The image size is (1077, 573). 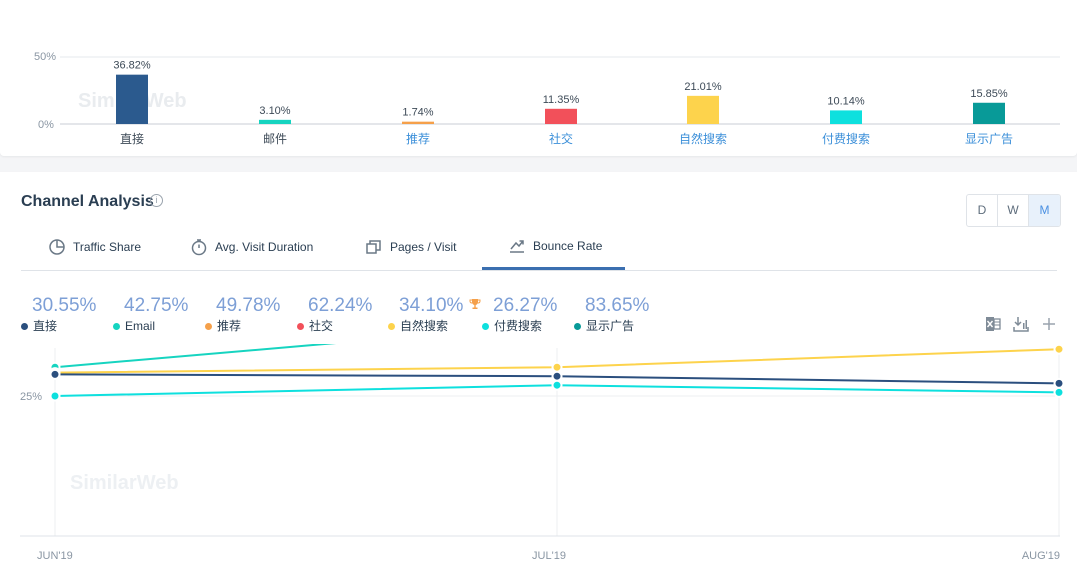 I want to click on download-icon, so click(x=1021, y=324).